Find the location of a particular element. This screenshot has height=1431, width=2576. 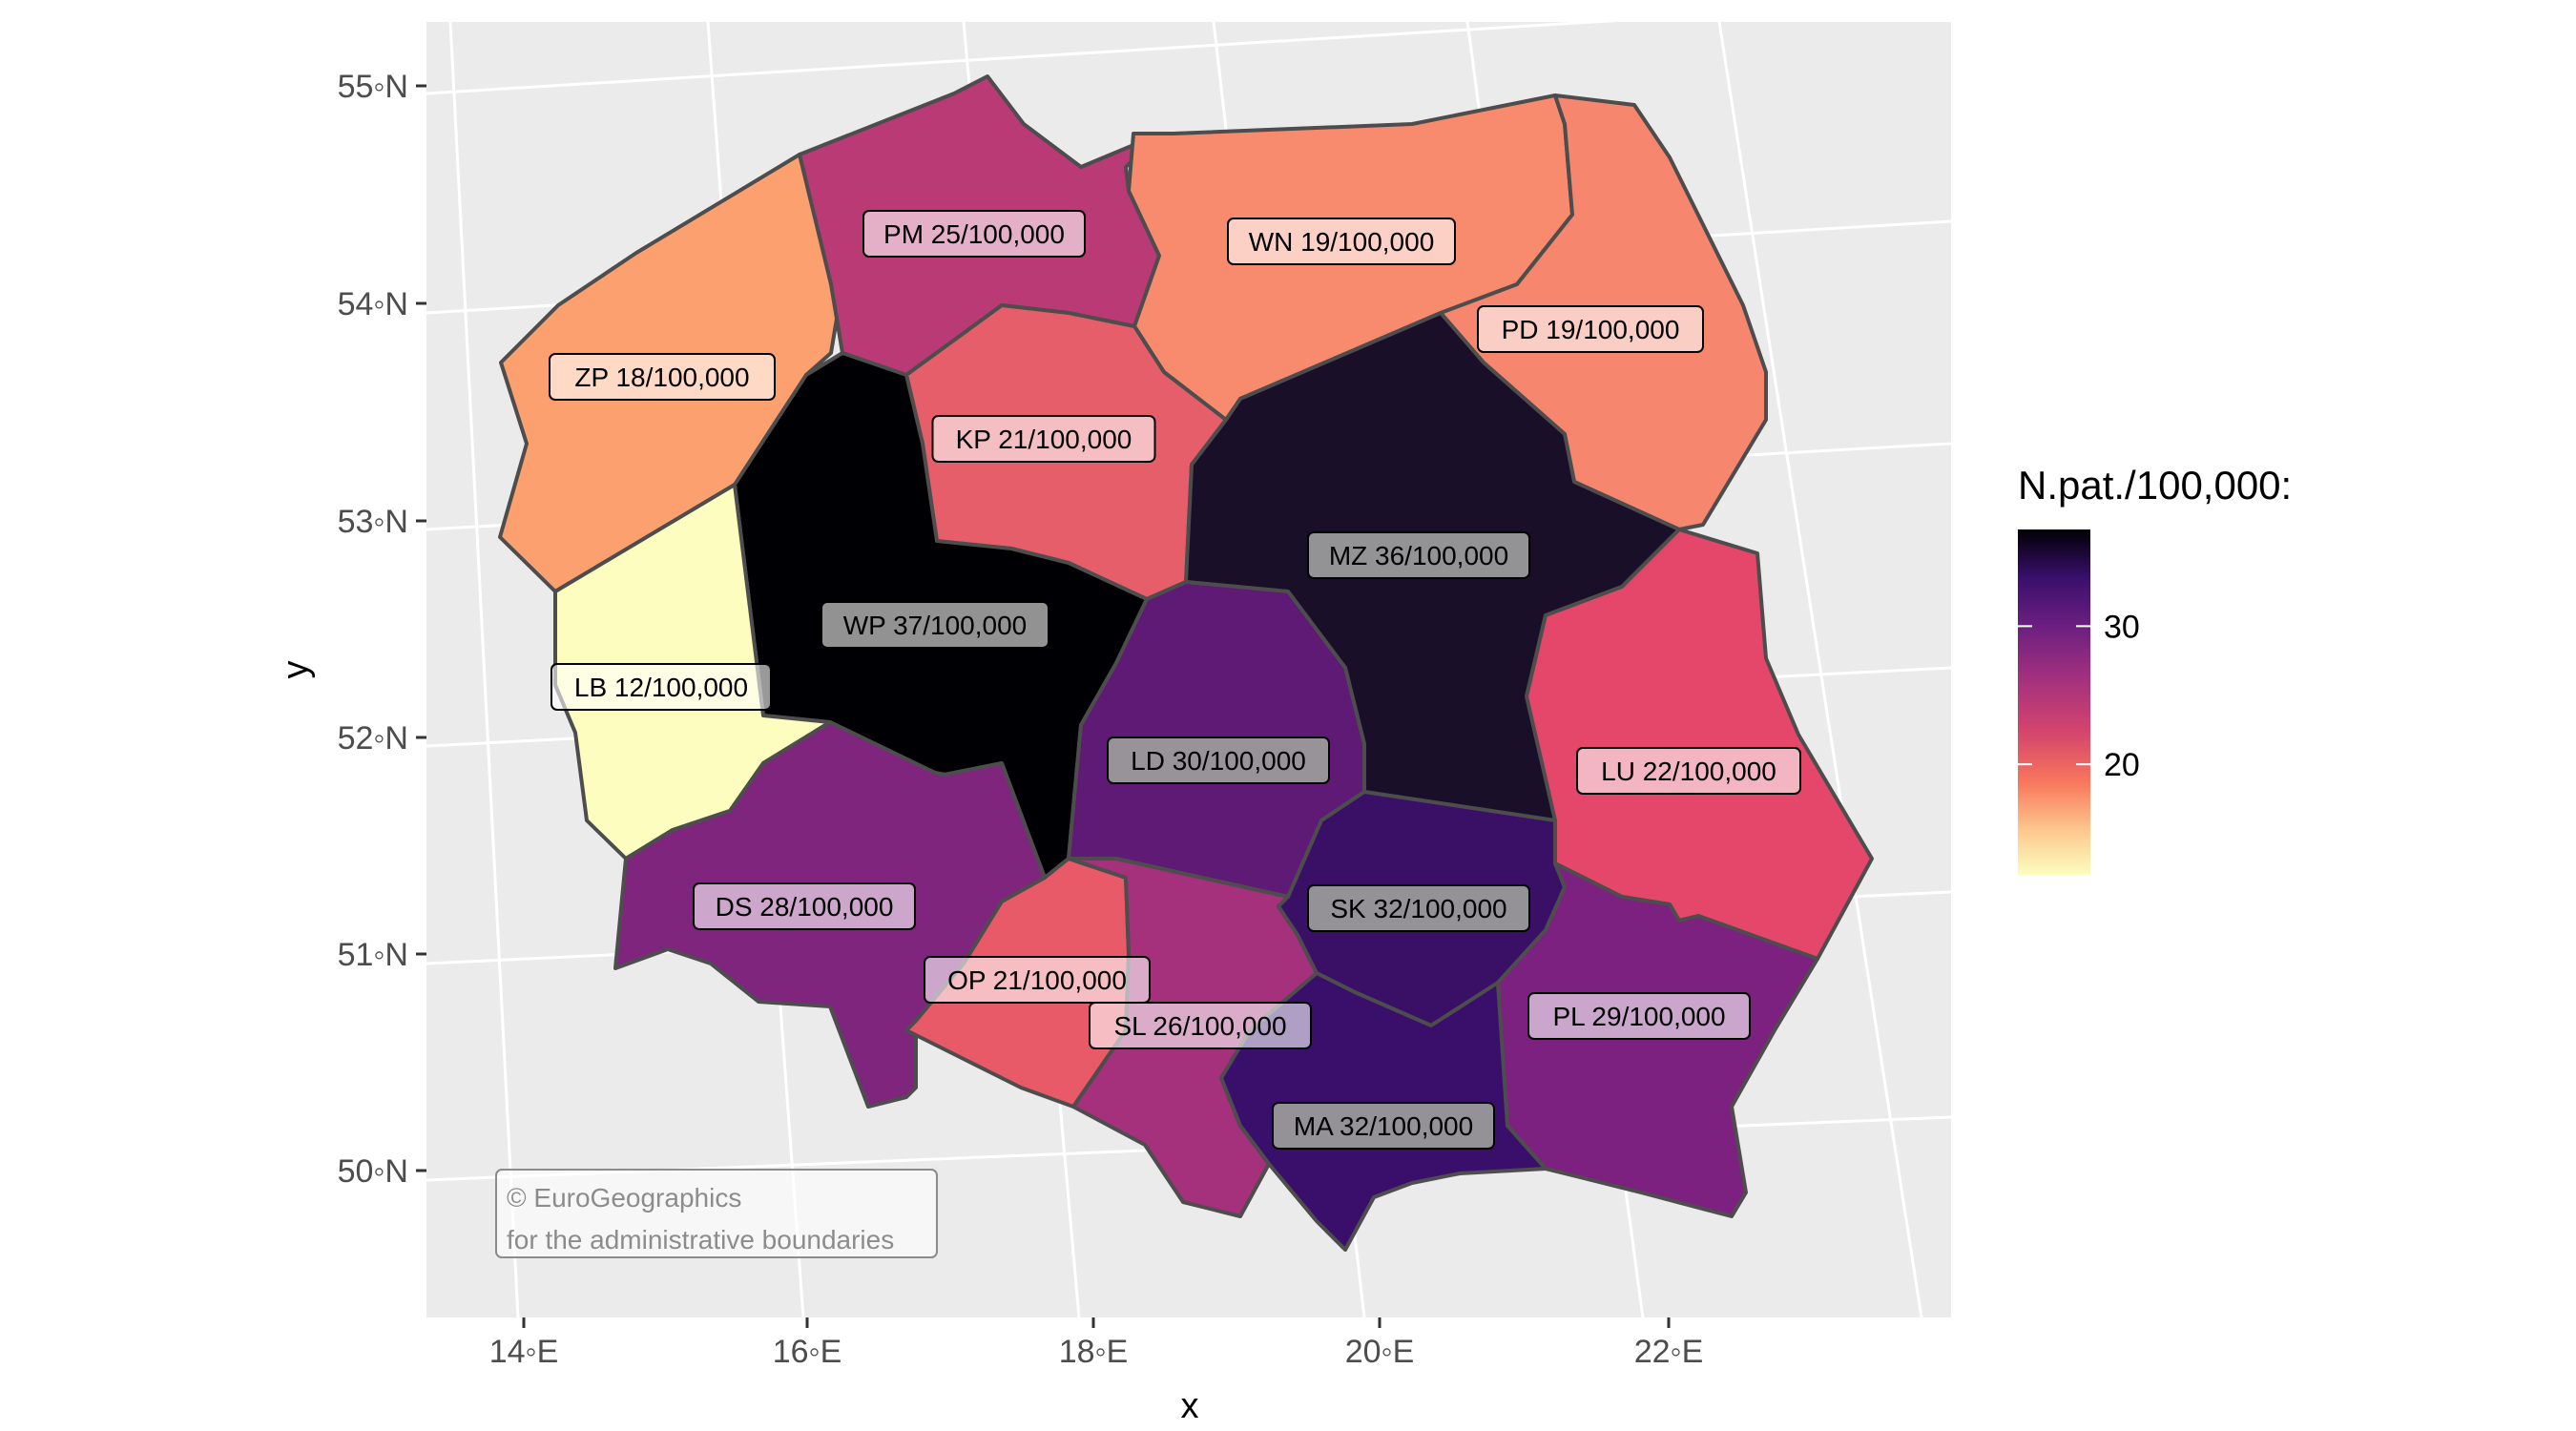

region-label-text: PD 19/100,000 is located at coordinates (1591, 329).